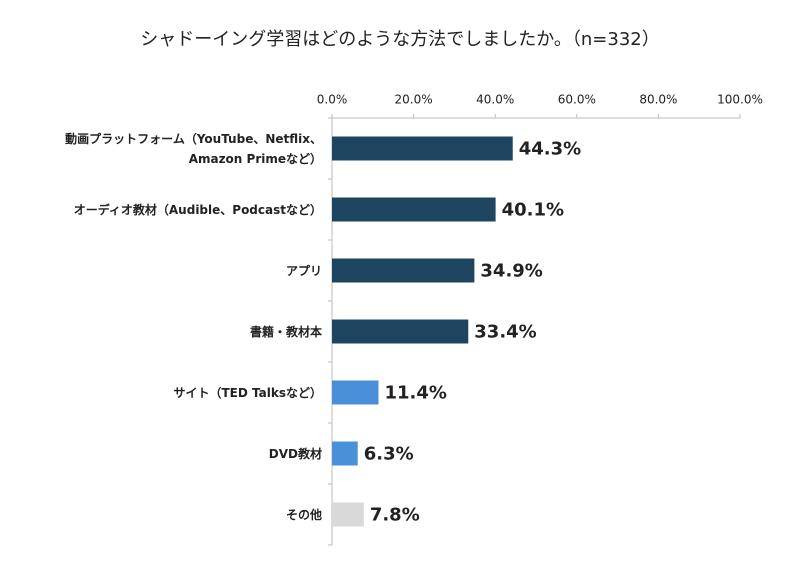 The height and width of the screenshot is (572, 800). Describe the element at coordinates (248, 392) in the screenshot. I see `y-tick-label: サイト（TED Talksなど）` at that location.